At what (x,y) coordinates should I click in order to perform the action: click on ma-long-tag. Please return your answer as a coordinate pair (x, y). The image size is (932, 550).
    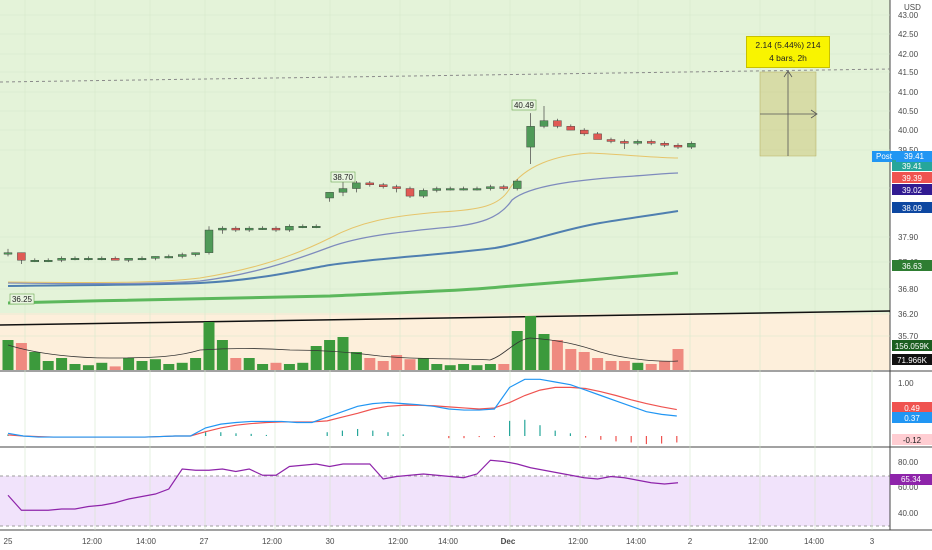
    Looking at the image, I should click on (912, 265).